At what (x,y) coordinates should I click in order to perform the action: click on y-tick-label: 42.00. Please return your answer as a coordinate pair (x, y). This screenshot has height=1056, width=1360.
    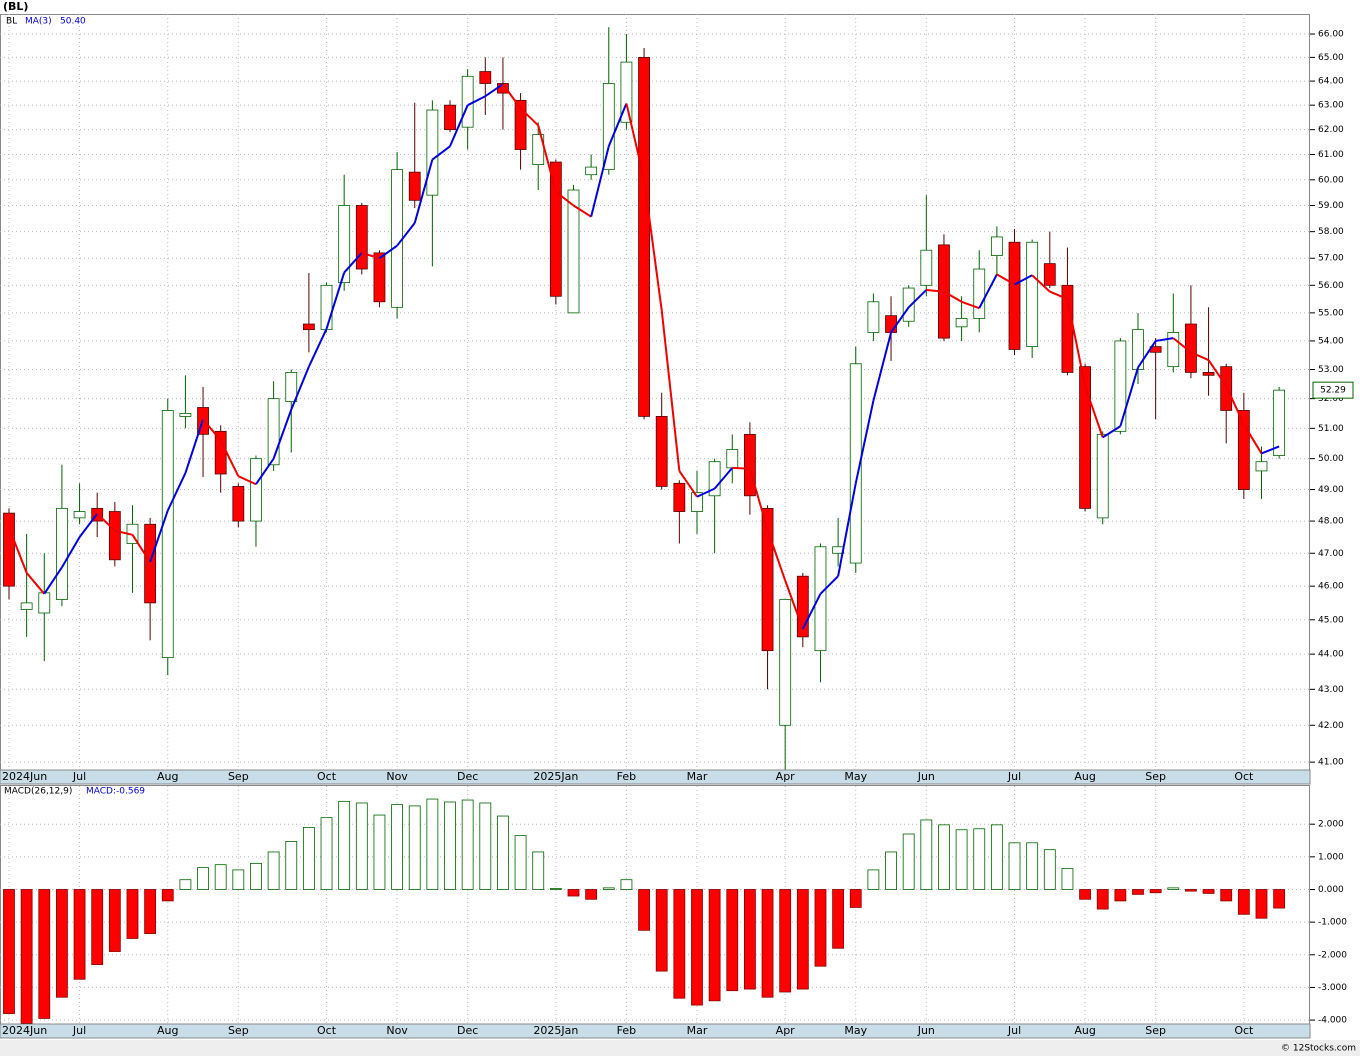
    Looking at the image, I should click on (1331, 726).